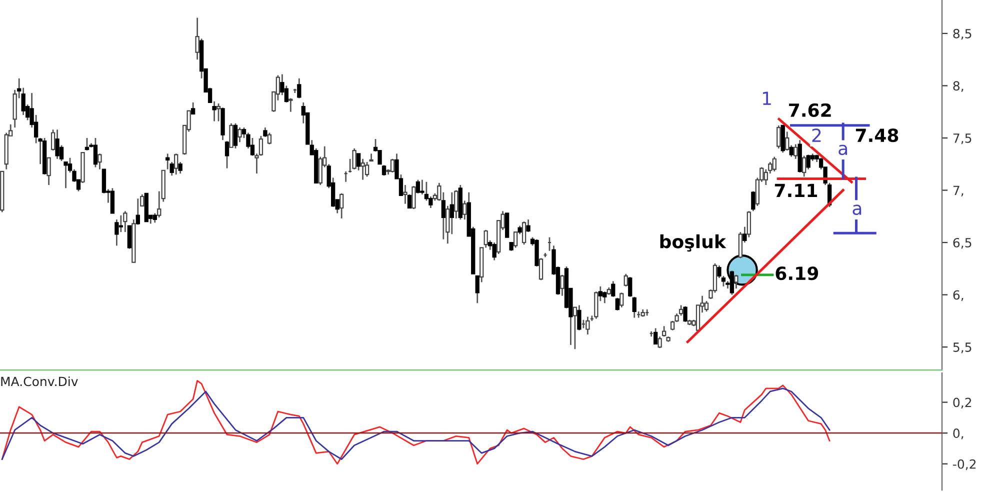 This screenshot has height=496, width=1000. Describe the element at coordinates (810, 110) in the screenshot. I see `ref-line-label: 7.62` at that location.